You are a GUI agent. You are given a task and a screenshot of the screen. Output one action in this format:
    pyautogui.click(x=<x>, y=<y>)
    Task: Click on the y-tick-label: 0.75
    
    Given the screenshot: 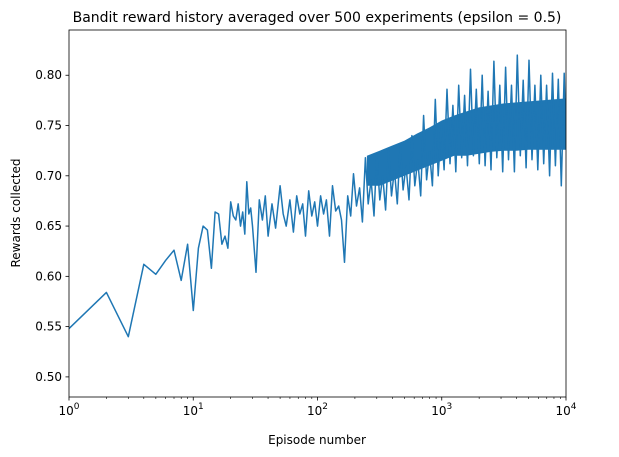 What is the action you would take?
    pyautogui.click(x=48, y=126)
    